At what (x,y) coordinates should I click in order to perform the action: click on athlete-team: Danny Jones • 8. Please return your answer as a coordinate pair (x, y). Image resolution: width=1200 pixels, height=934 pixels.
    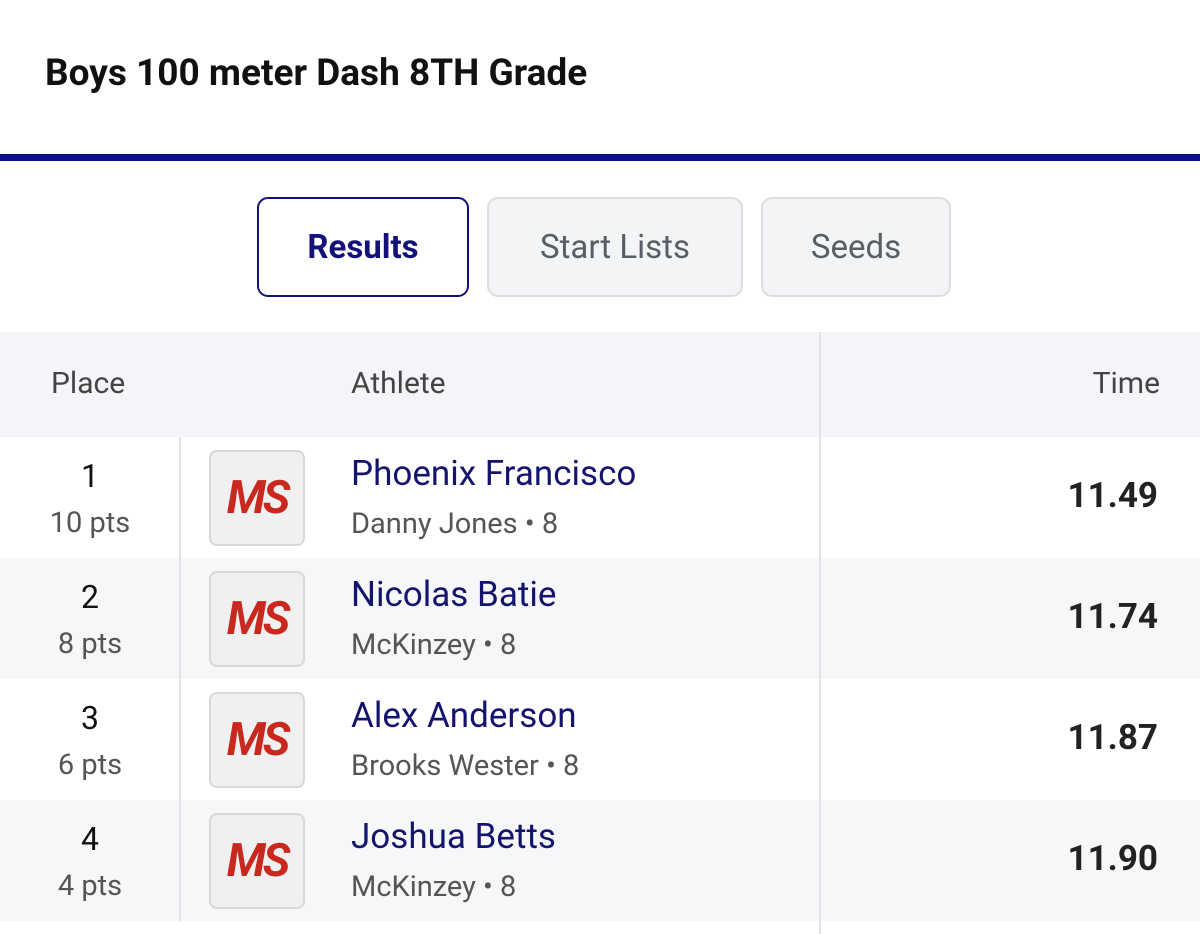
    Looking at the image, I should click on (455, 524).